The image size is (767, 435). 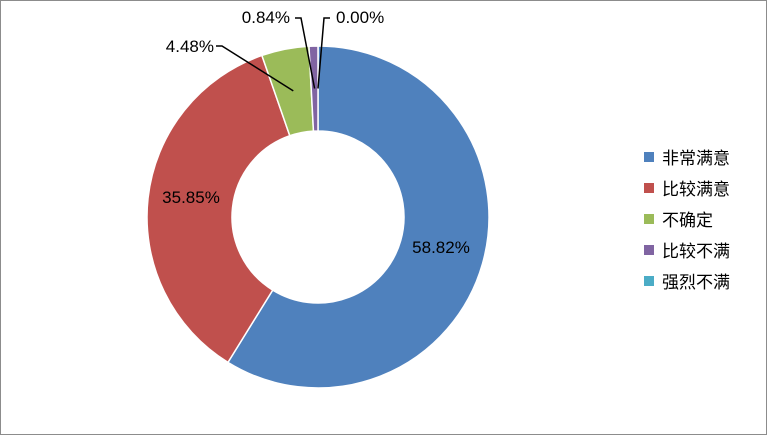 I want to click on legend-label: 非常满意, so click(x=696, y=159).